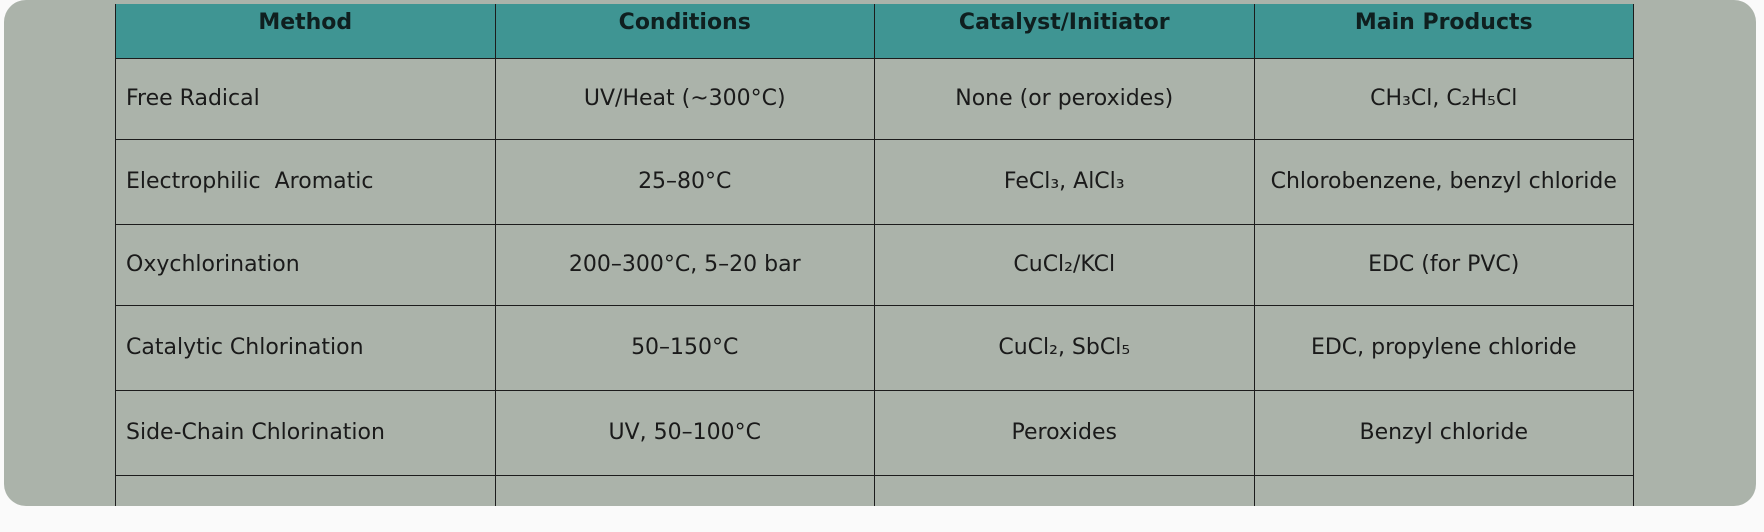  I want to click on cell-products: EDC (for PVC), so click(1443, 264).